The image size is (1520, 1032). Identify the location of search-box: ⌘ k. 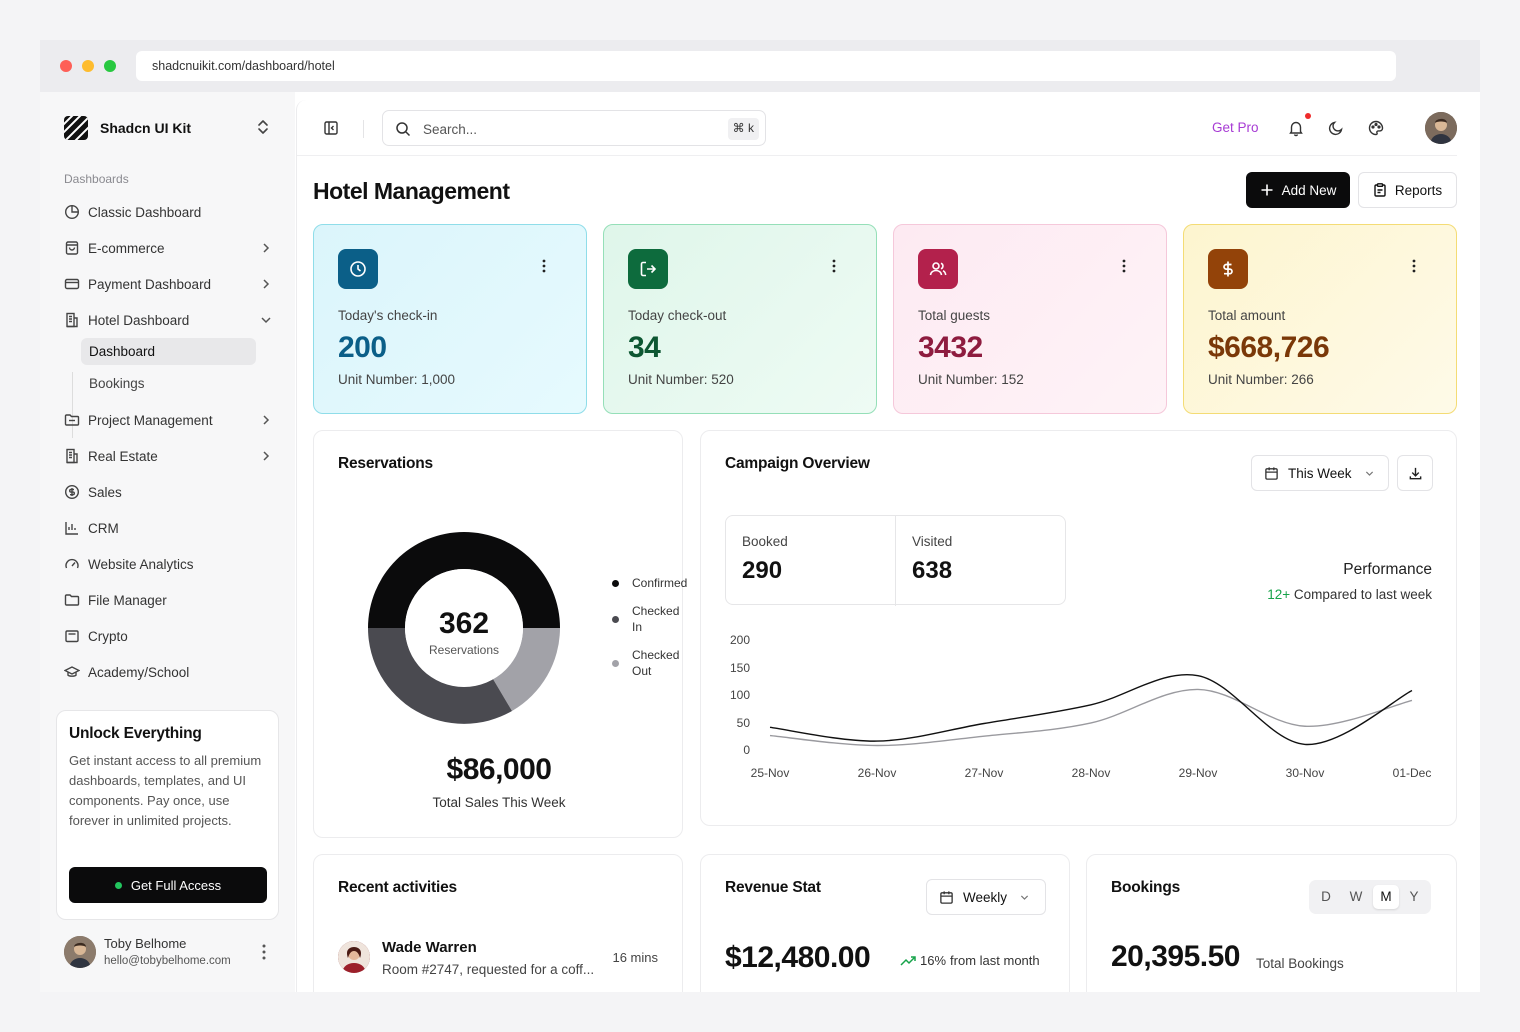
(574, 128).